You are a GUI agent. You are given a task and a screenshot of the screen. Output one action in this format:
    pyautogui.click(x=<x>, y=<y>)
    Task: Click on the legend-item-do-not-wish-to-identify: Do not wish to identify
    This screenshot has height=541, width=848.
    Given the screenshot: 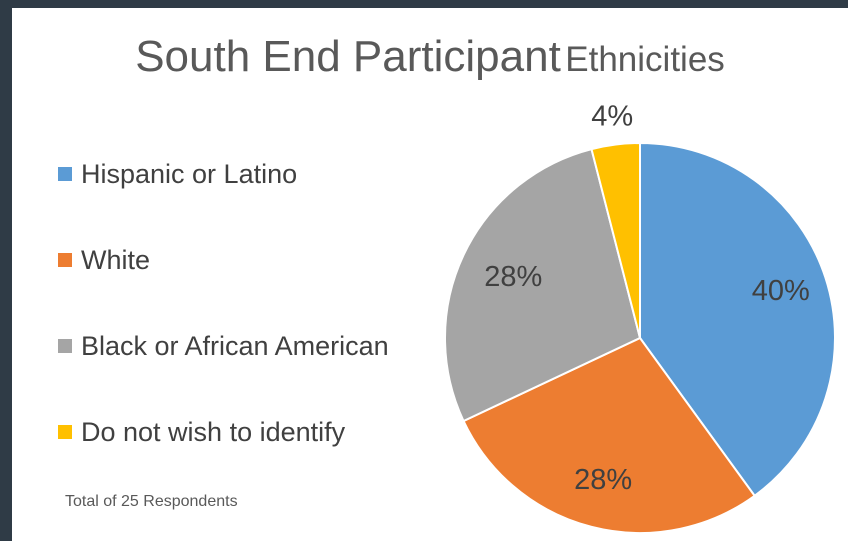 What is the action you would take?
    pyautogui.click(x=223, y=432)
    